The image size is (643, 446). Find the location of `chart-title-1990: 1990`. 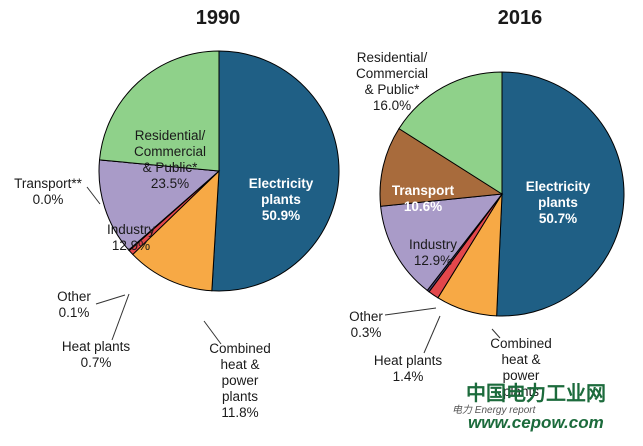

chart-title-1990: 1990 is located at coordinates (218, 18).